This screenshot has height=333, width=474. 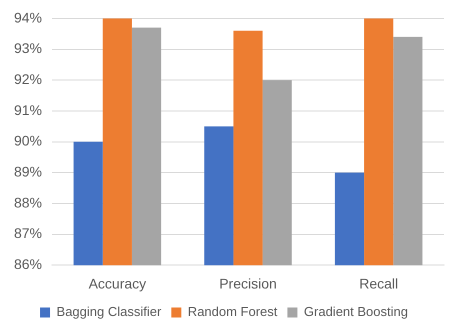 What do you see at coordinates (28, 264) in the screenshot?
I see `y-tick-label: 86%` at bounding box center [28, 264].